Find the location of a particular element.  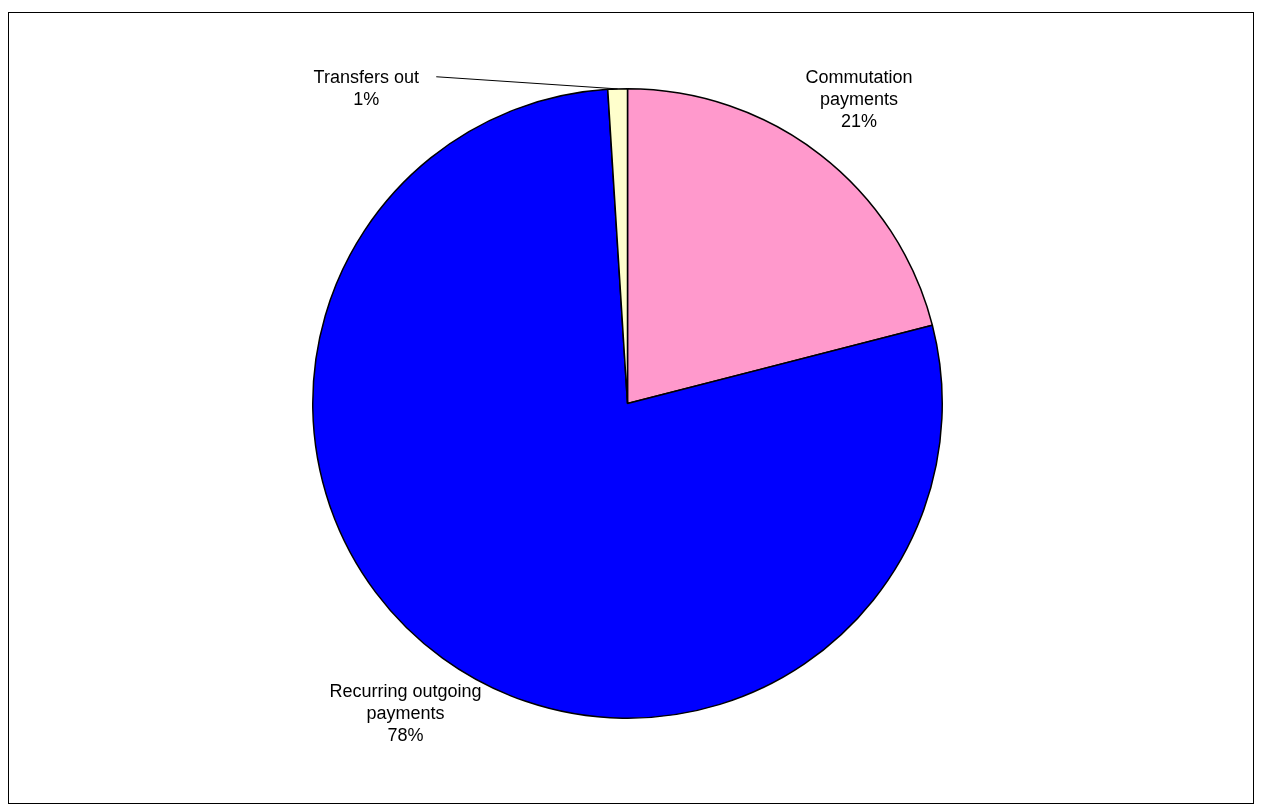

slice-label: Commutation payments is located at coordinates (859, 88).